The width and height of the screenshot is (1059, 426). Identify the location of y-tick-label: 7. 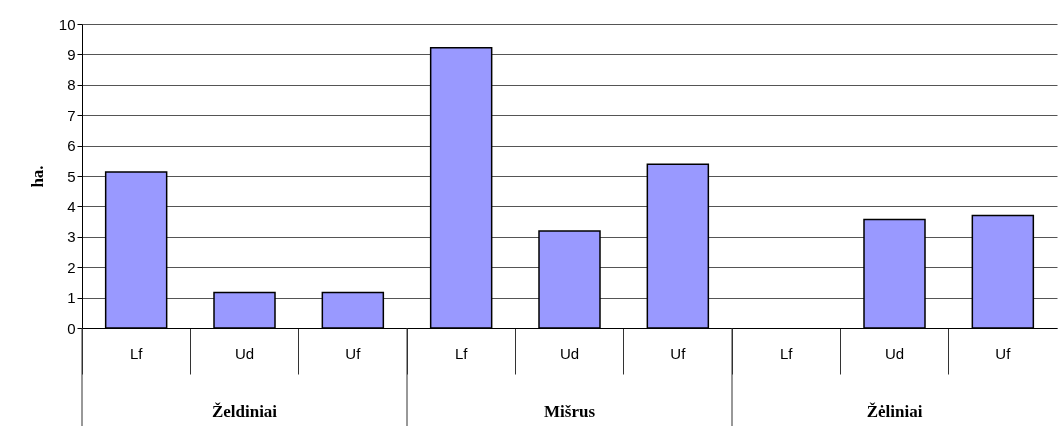
(71, 115).